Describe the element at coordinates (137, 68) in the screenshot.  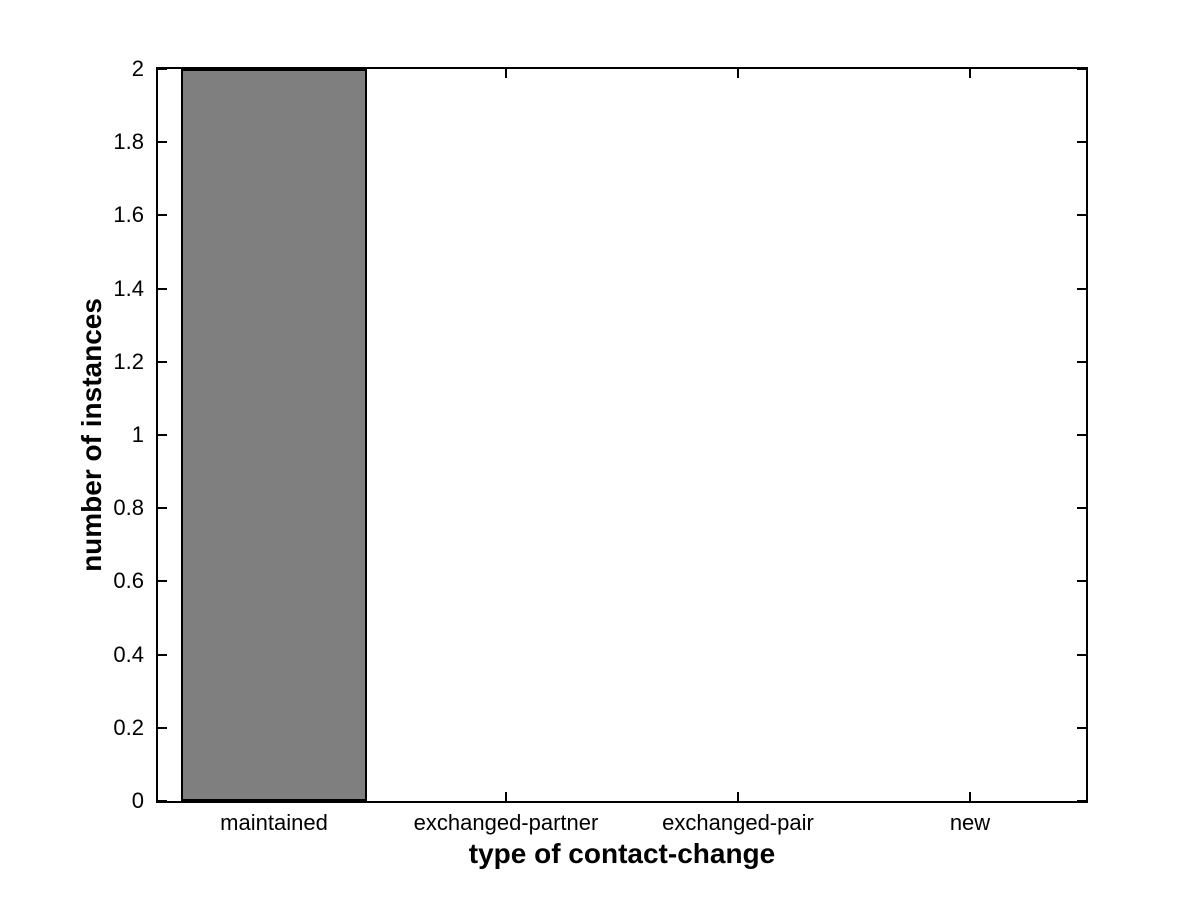
I see `y-tick-label: 2` at that location.